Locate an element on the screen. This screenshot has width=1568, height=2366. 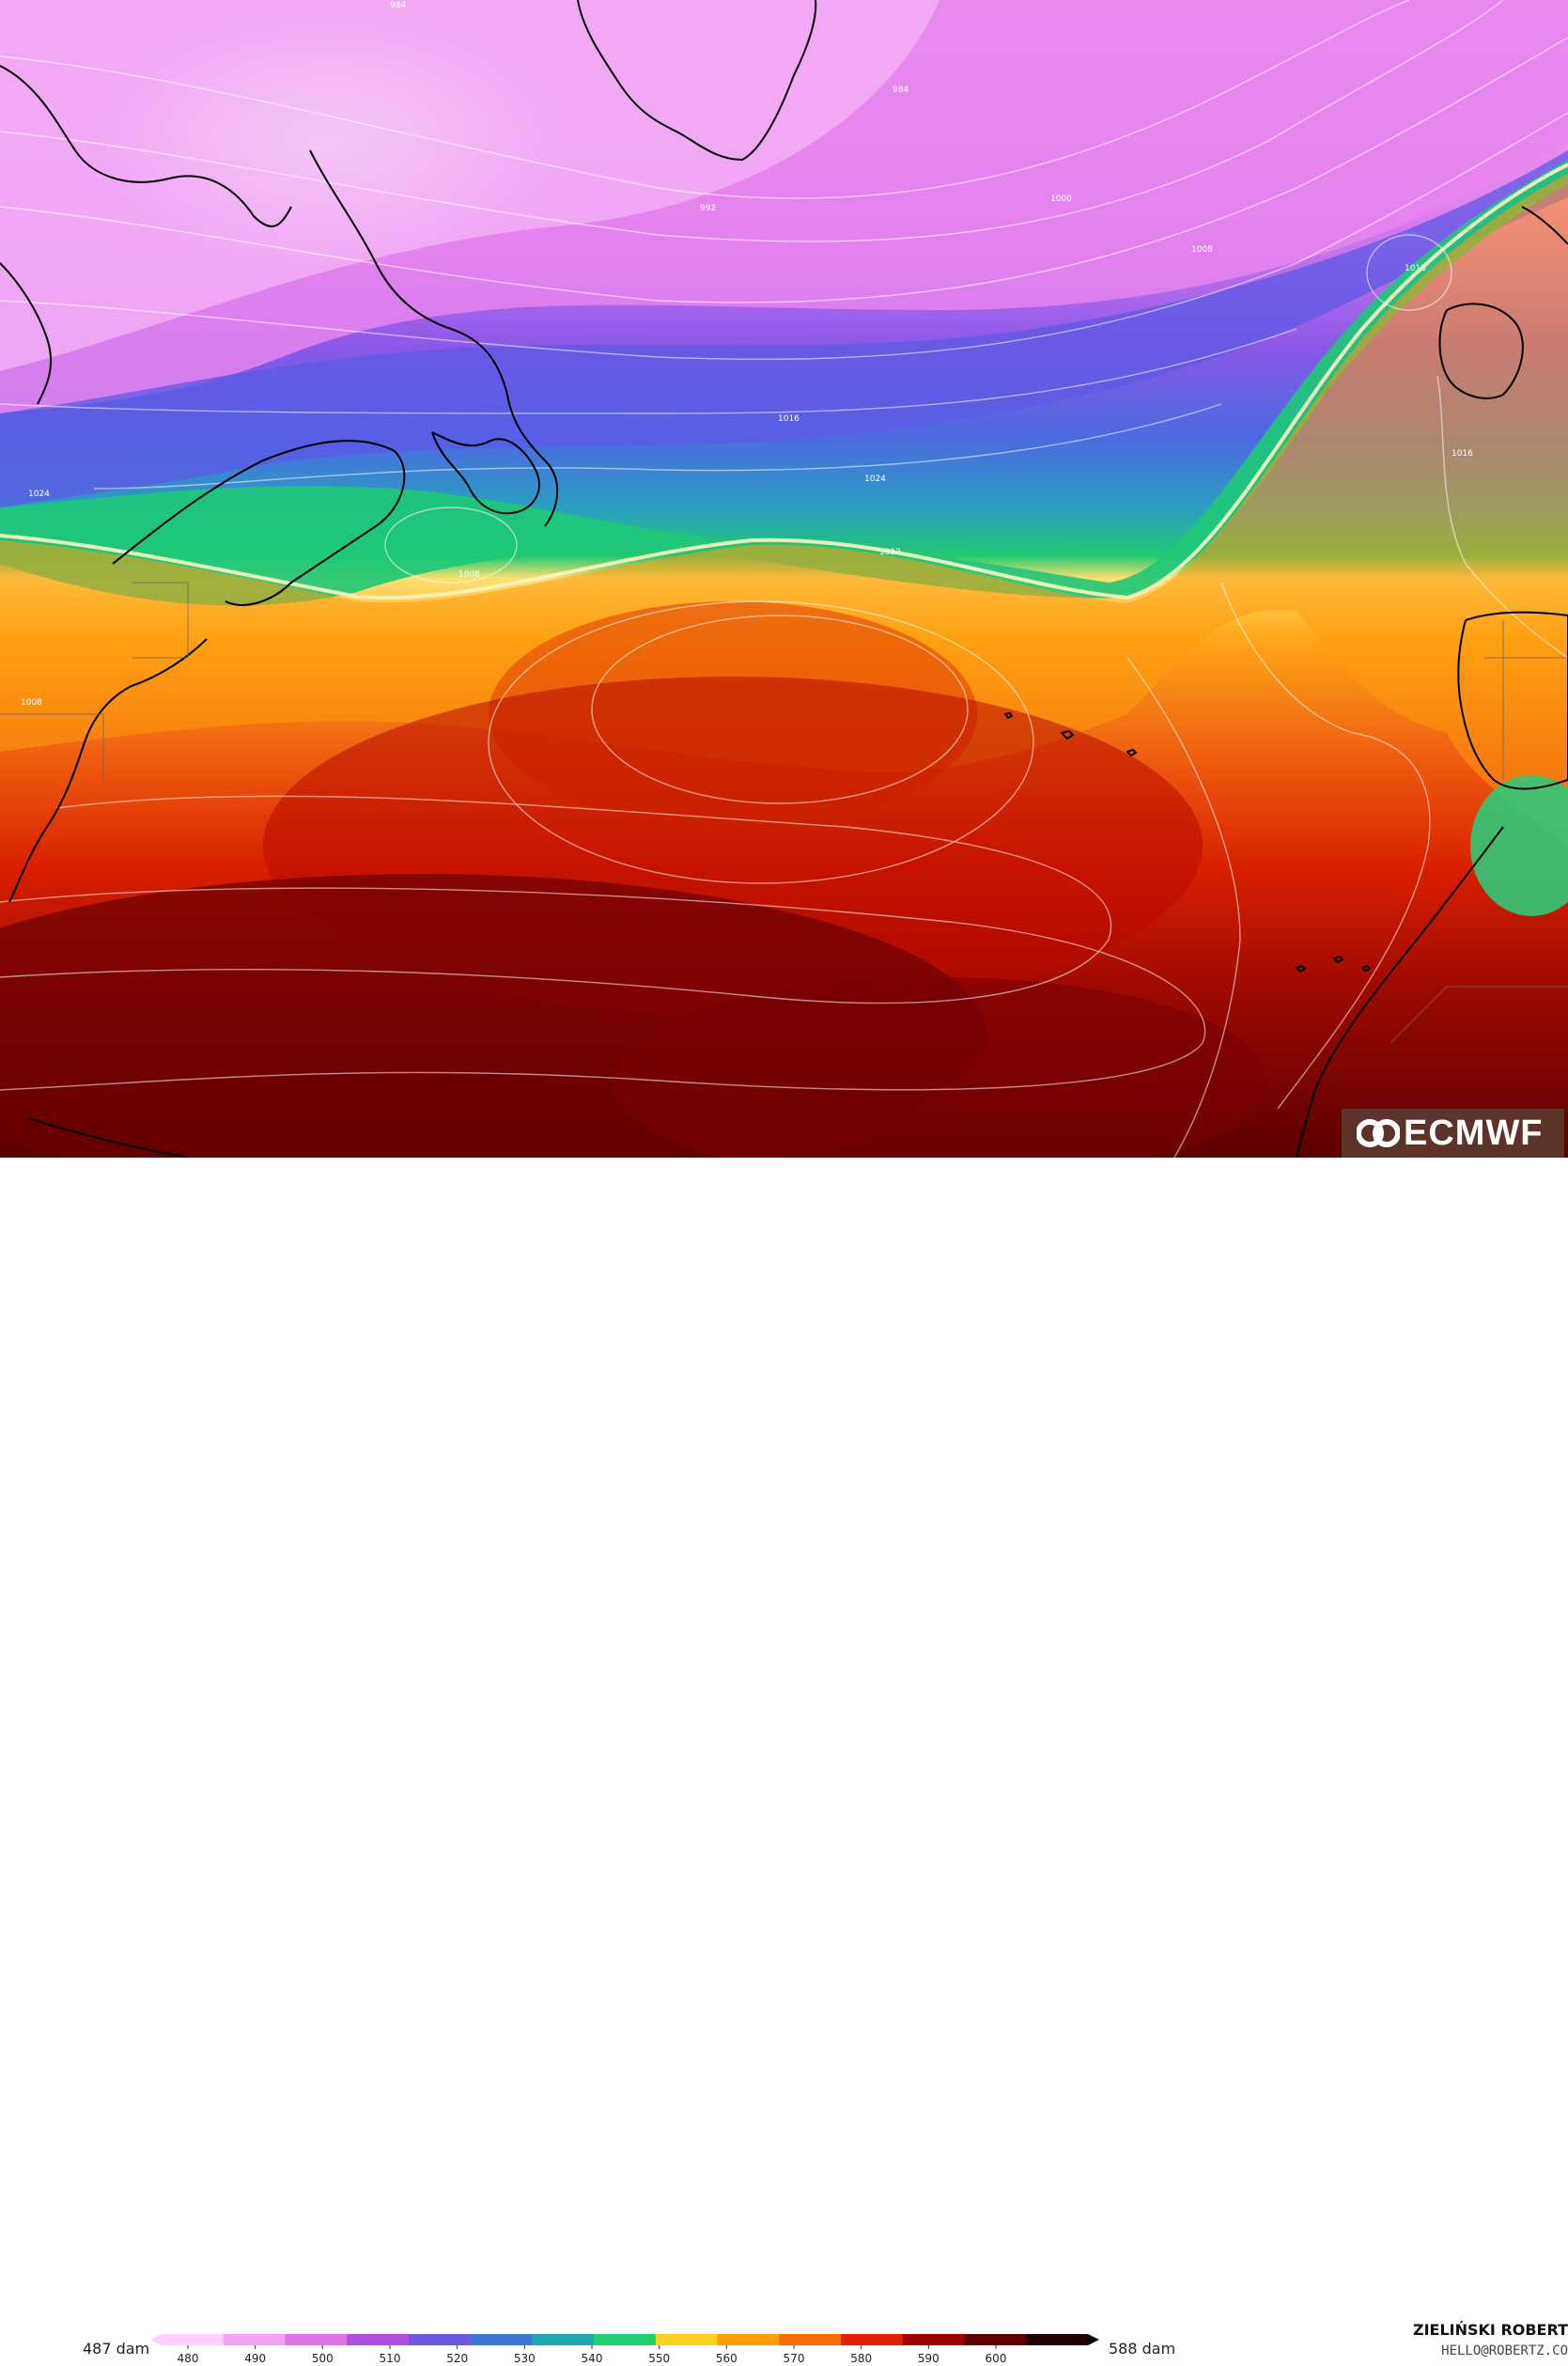
color-scale-tick-label: 530 is located at coordinates (525, 2358).